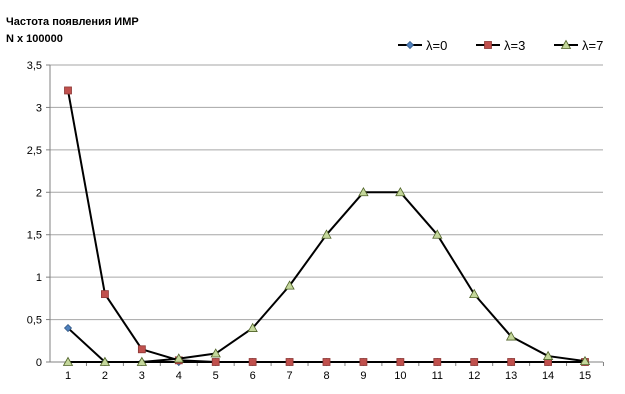  I want to click on y-tick-label: 1, so click(39, 278).